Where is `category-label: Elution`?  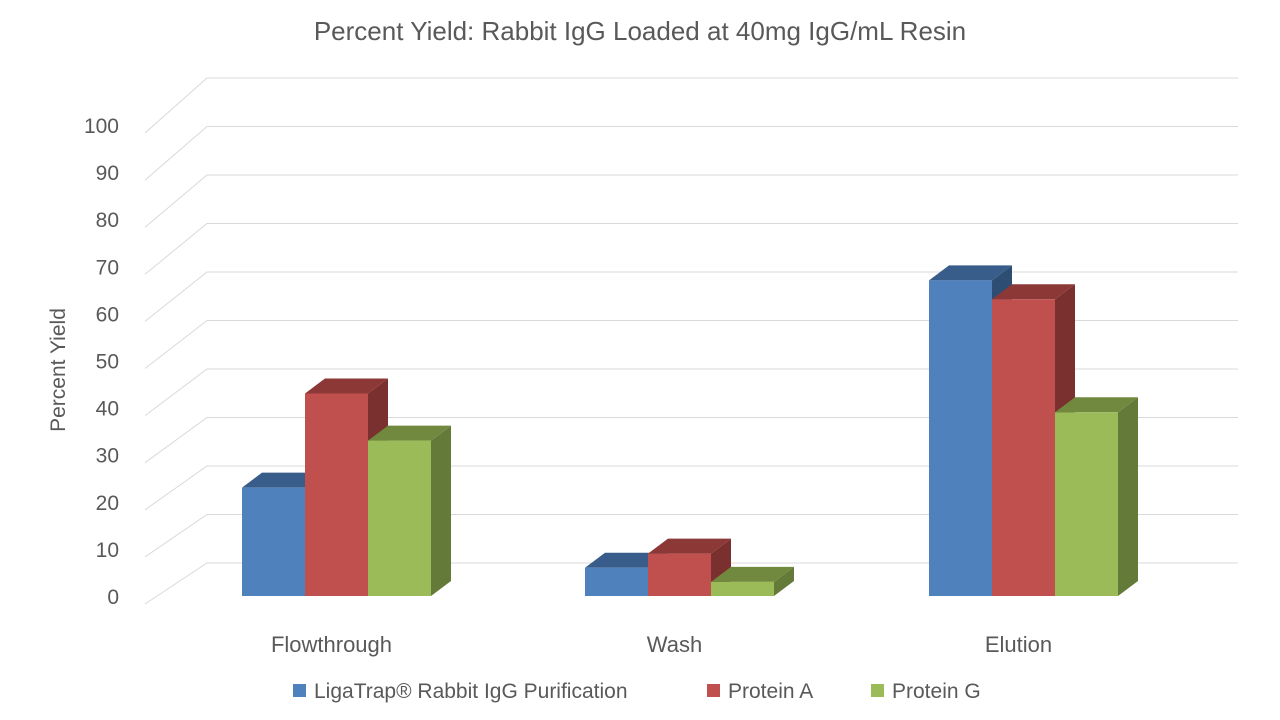
category-label: Elution is located at coordinates (1018, 644).